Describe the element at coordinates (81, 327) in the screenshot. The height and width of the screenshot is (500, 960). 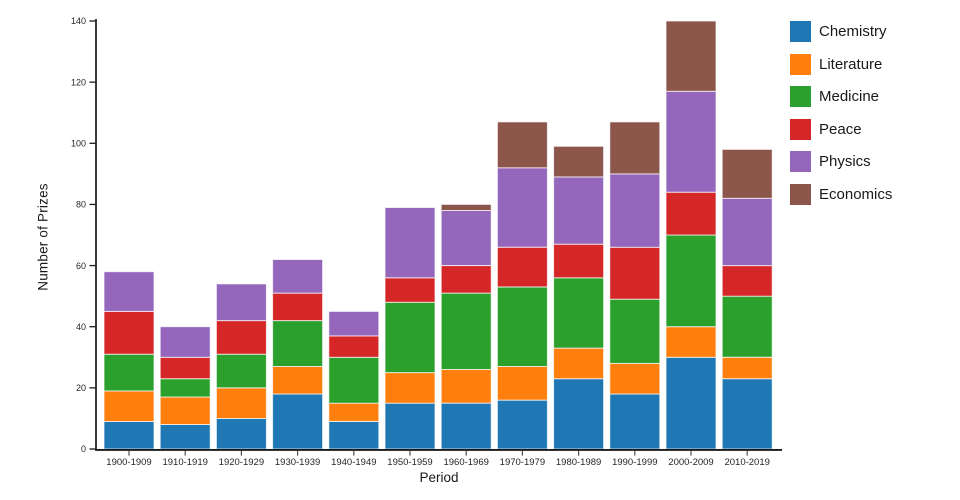
I see `y-tick-label: 40` at that location.